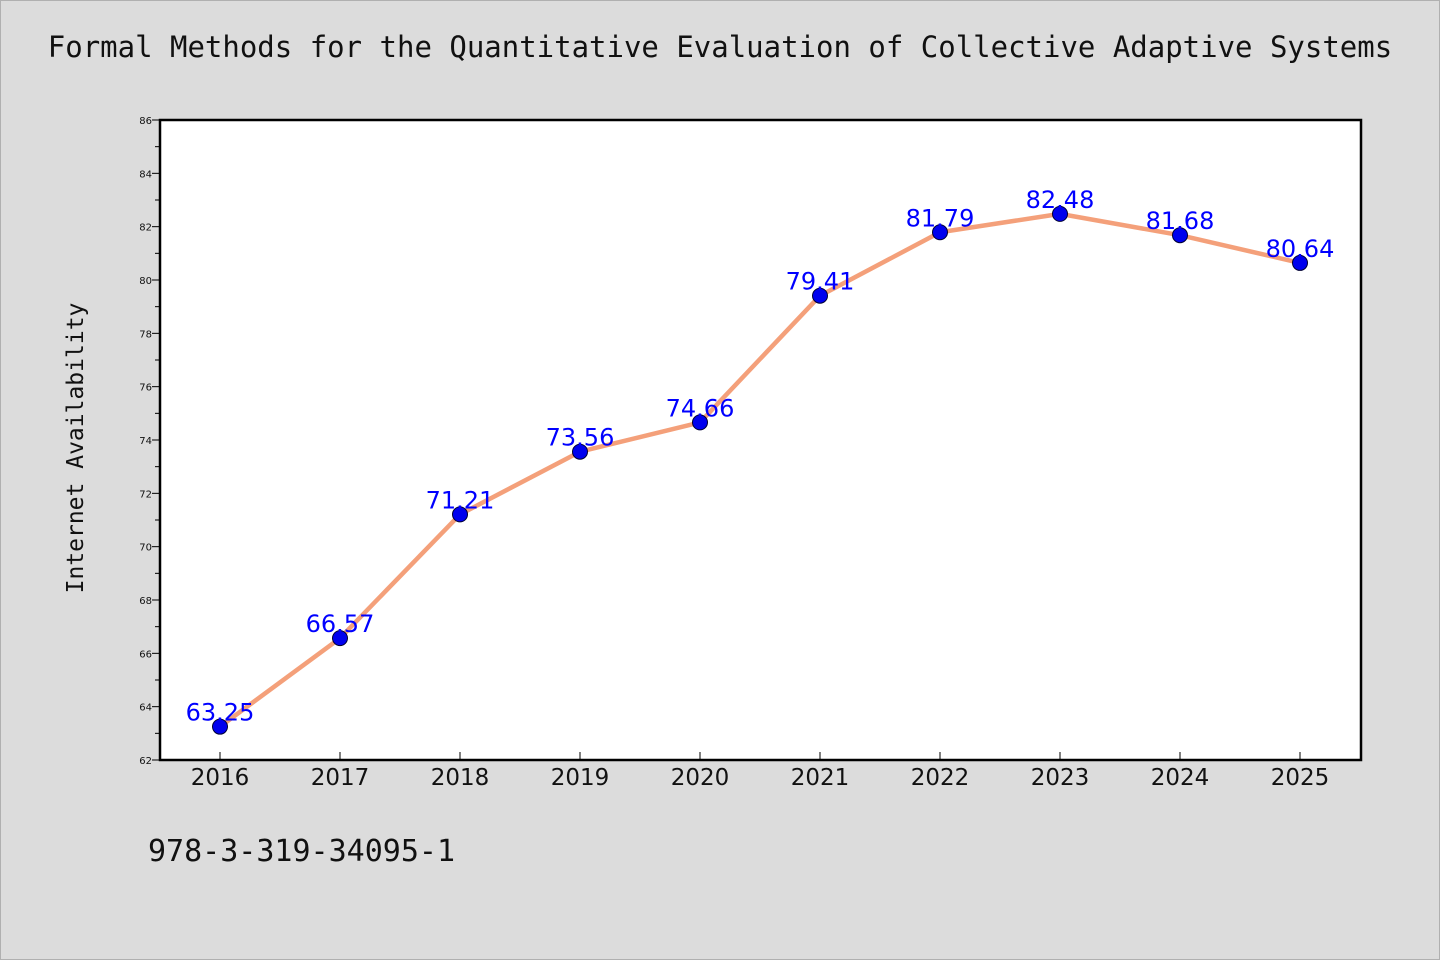  I want to click on data-label: 71.21, so click(460, 500).